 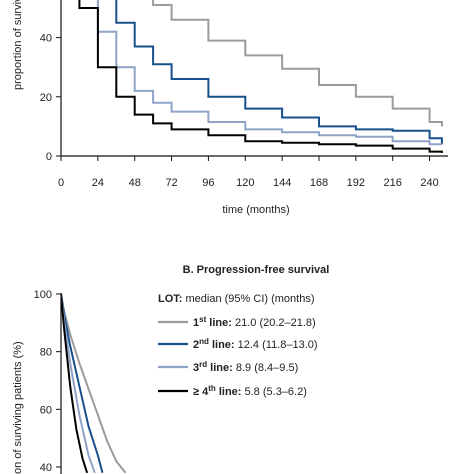 What do you see at coordinates (208, 183) in the screenshot?
I see `x-tick-label-a: 96` at bounding box center [208, 183].